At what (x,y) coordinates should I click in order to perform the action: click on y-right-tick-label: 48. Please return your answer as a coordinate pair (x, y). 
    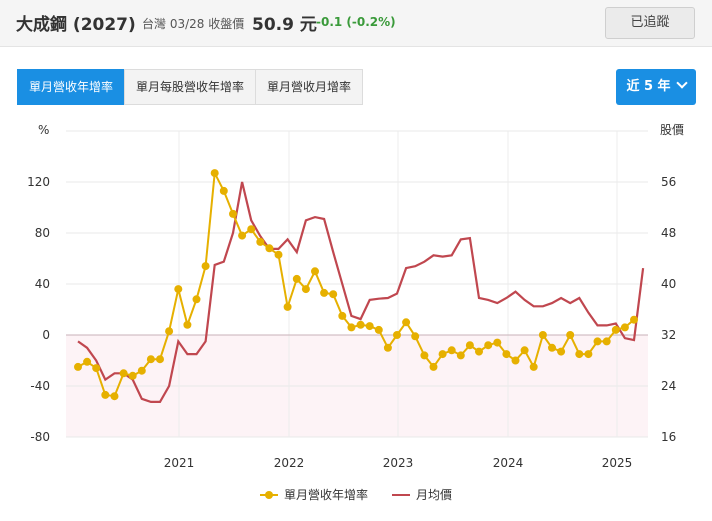
    Looking at the image, I should click on (668, 233).